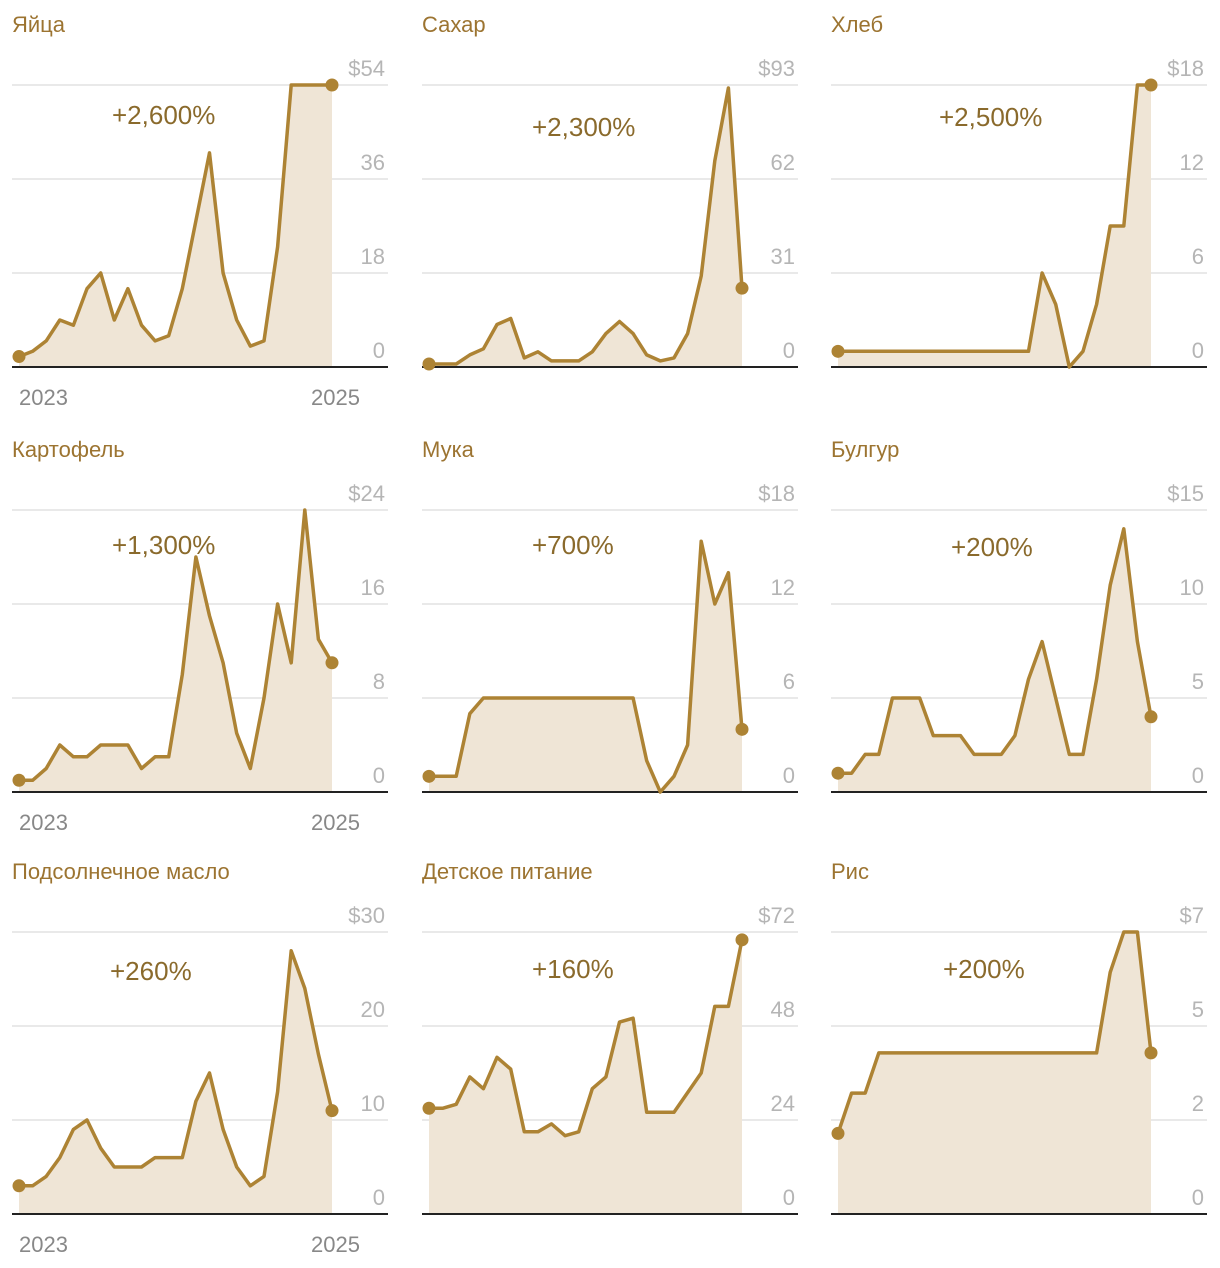 The height and width of the screenshot is (1268, 1220). Describe the element at coordinates (373, 256) in the screenshot. I see `y-tick-label: 18` at that location.